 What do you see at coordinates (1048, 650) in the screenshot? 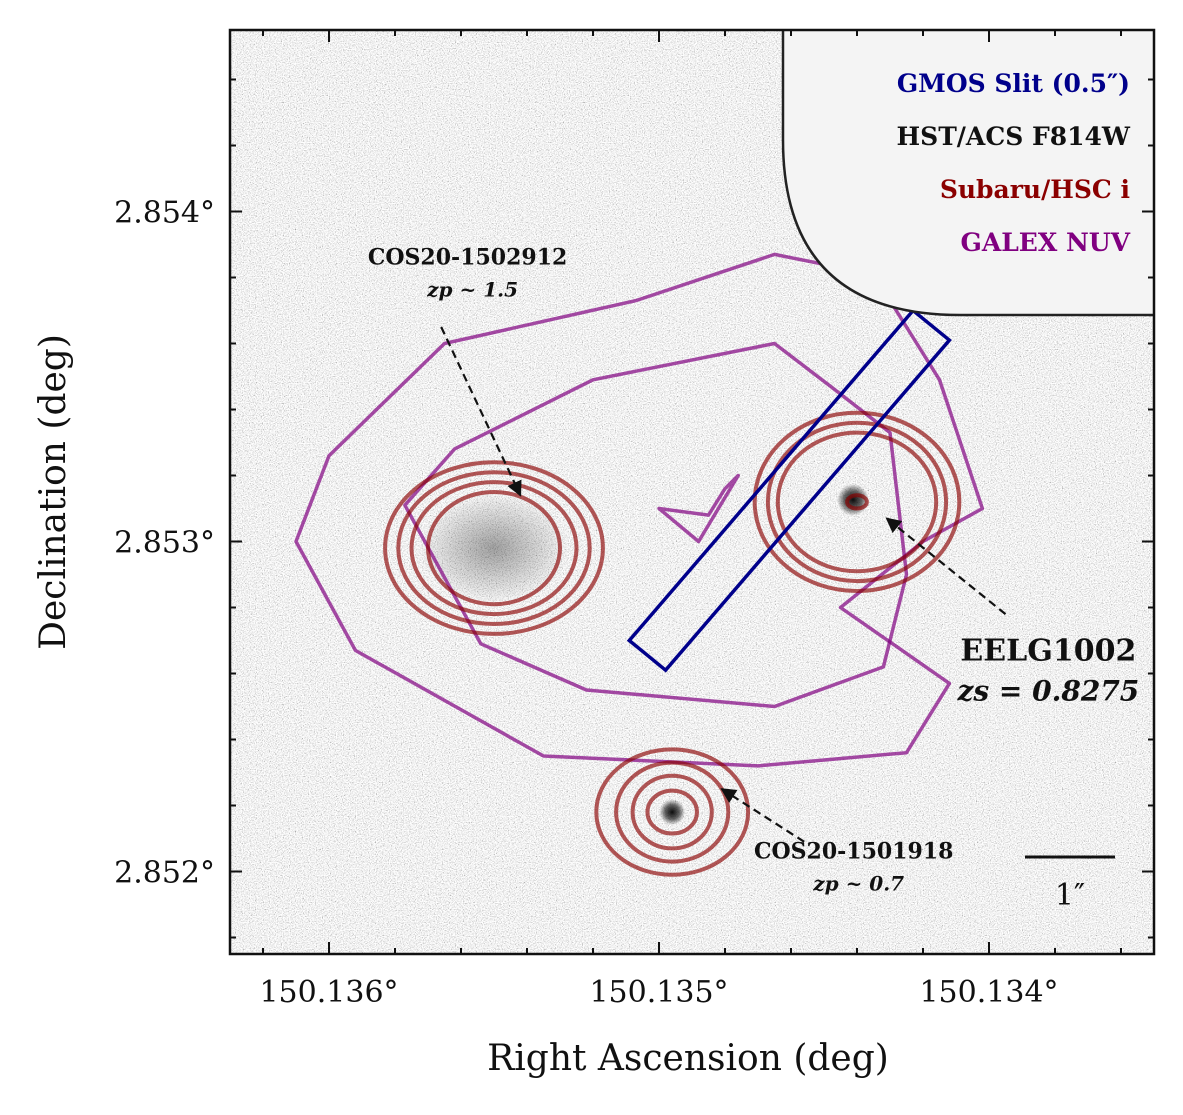
I see `annotation-label: EELG1002` at bounding box center [1048, 650].